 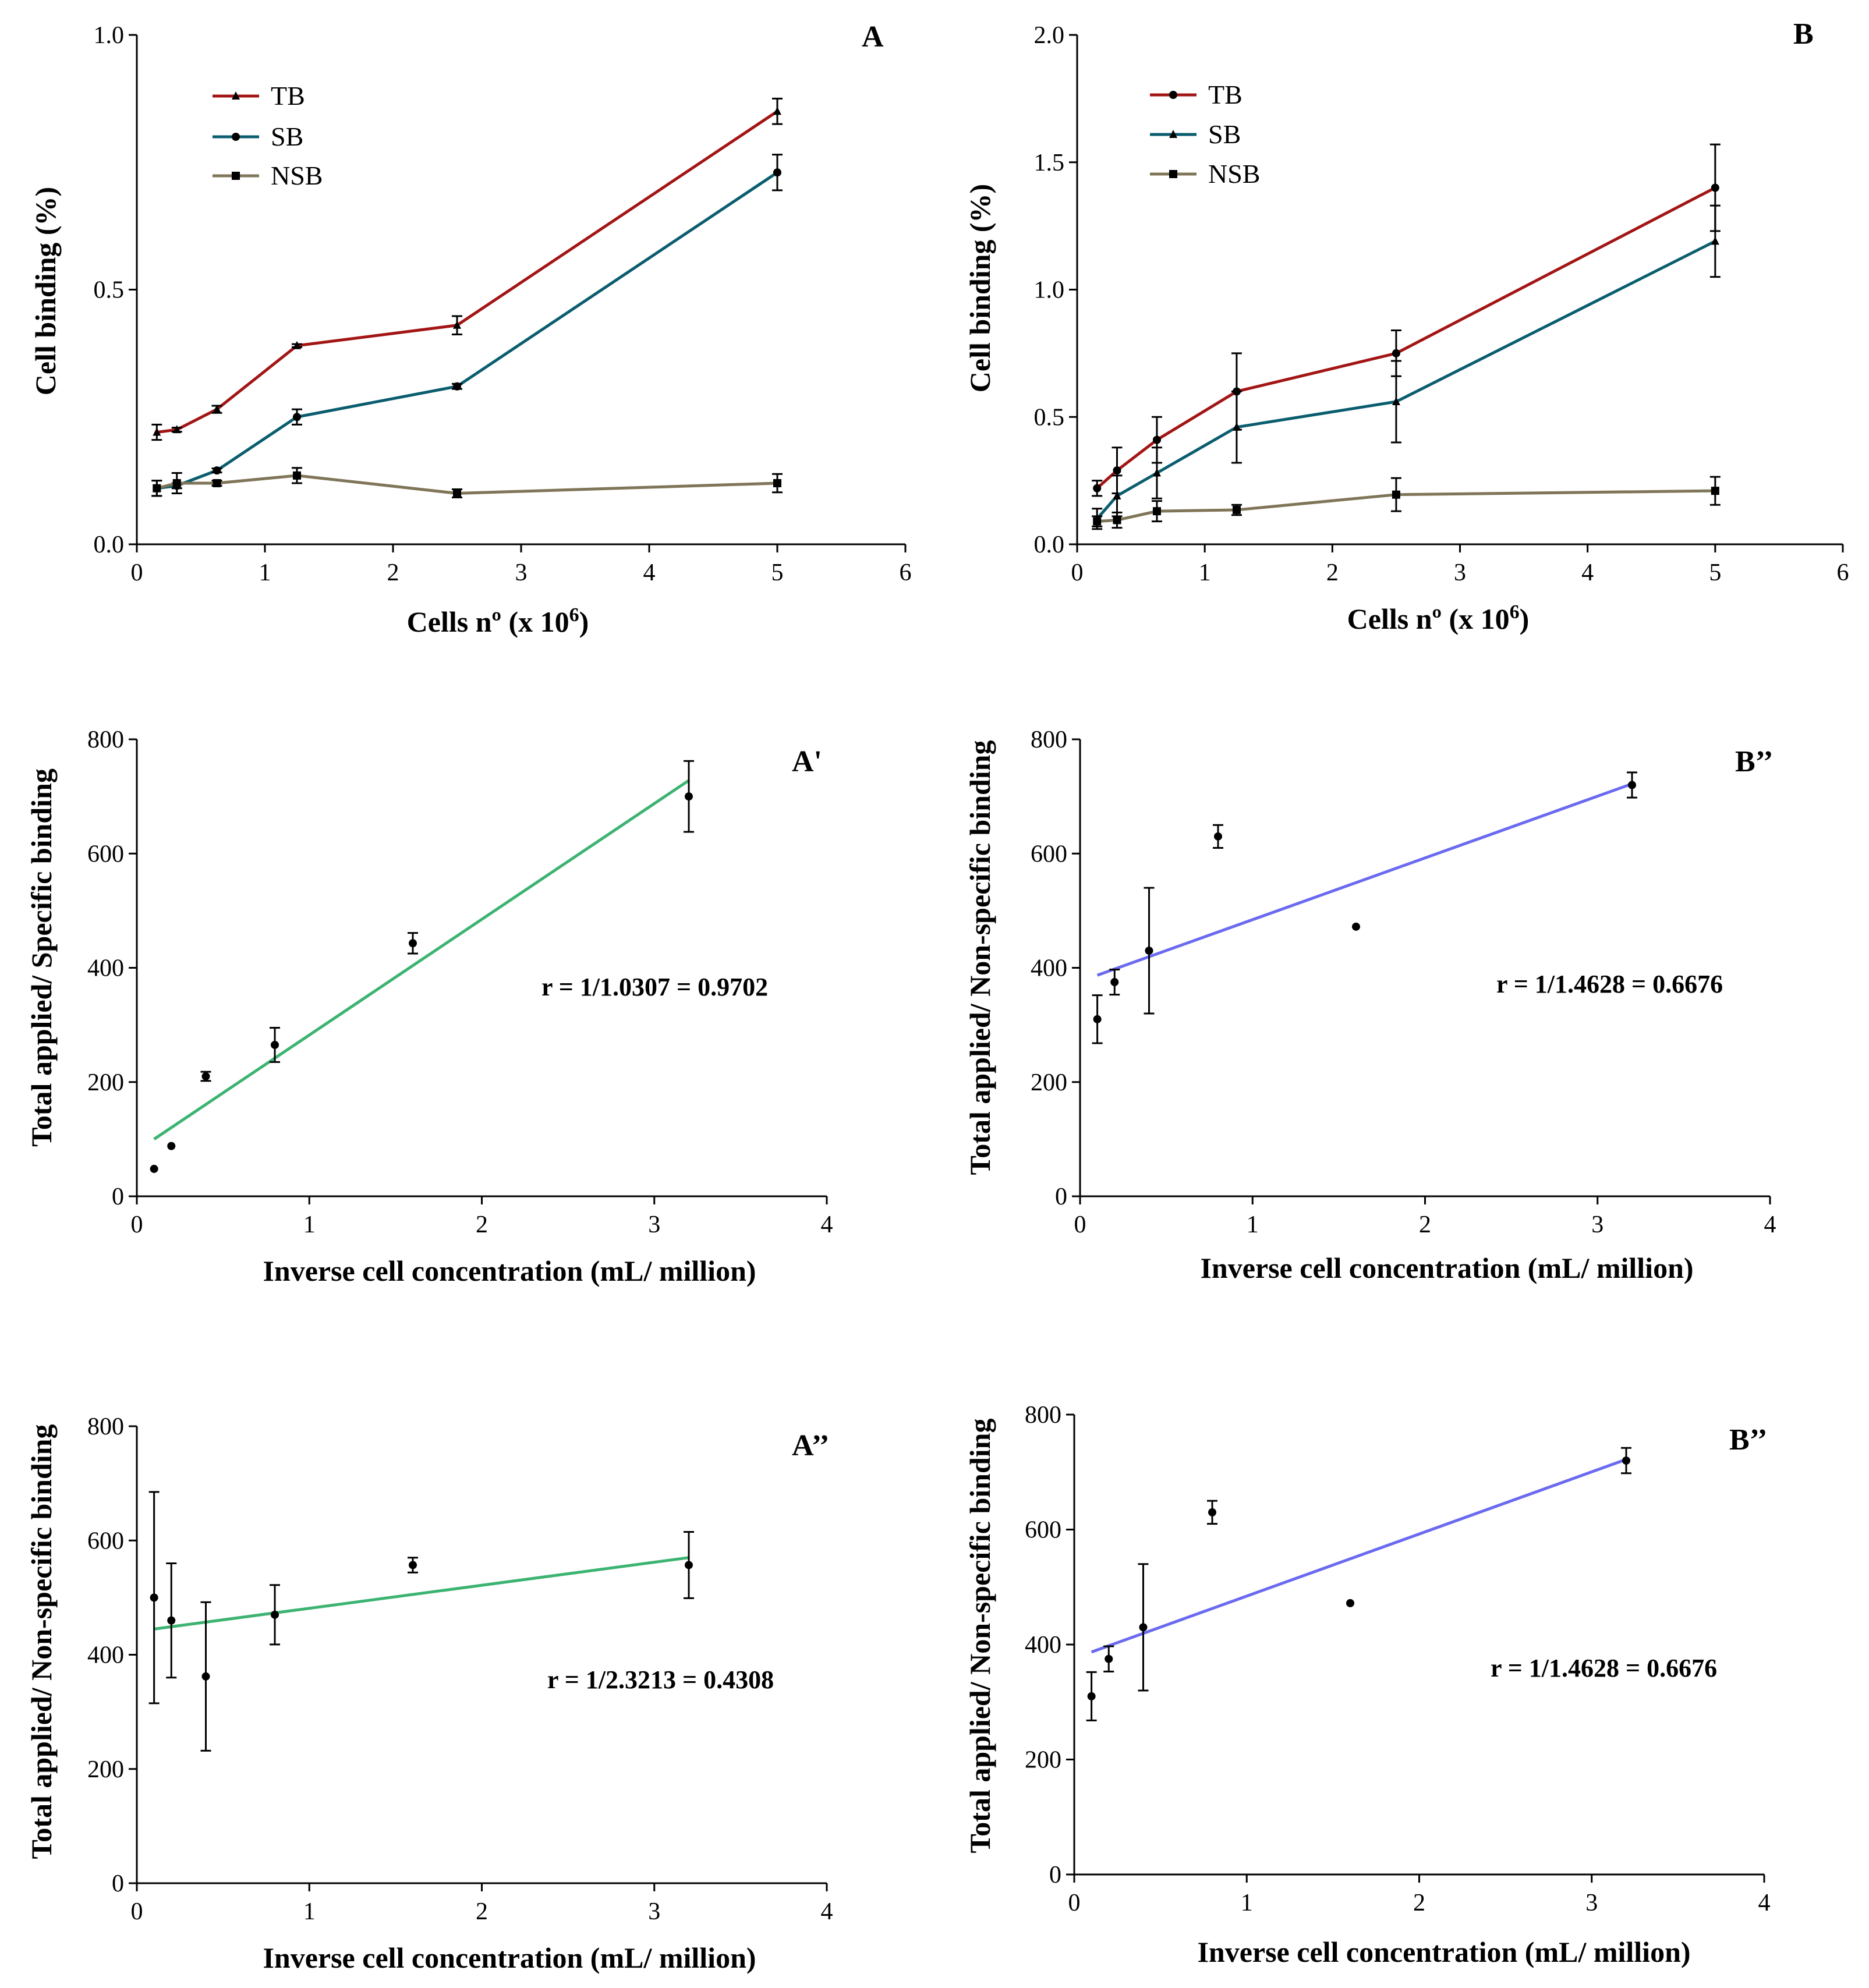 I want to click on annotation-a-prime: r = 1/1.0307 = 0.9702, so click(x=654, y=987).